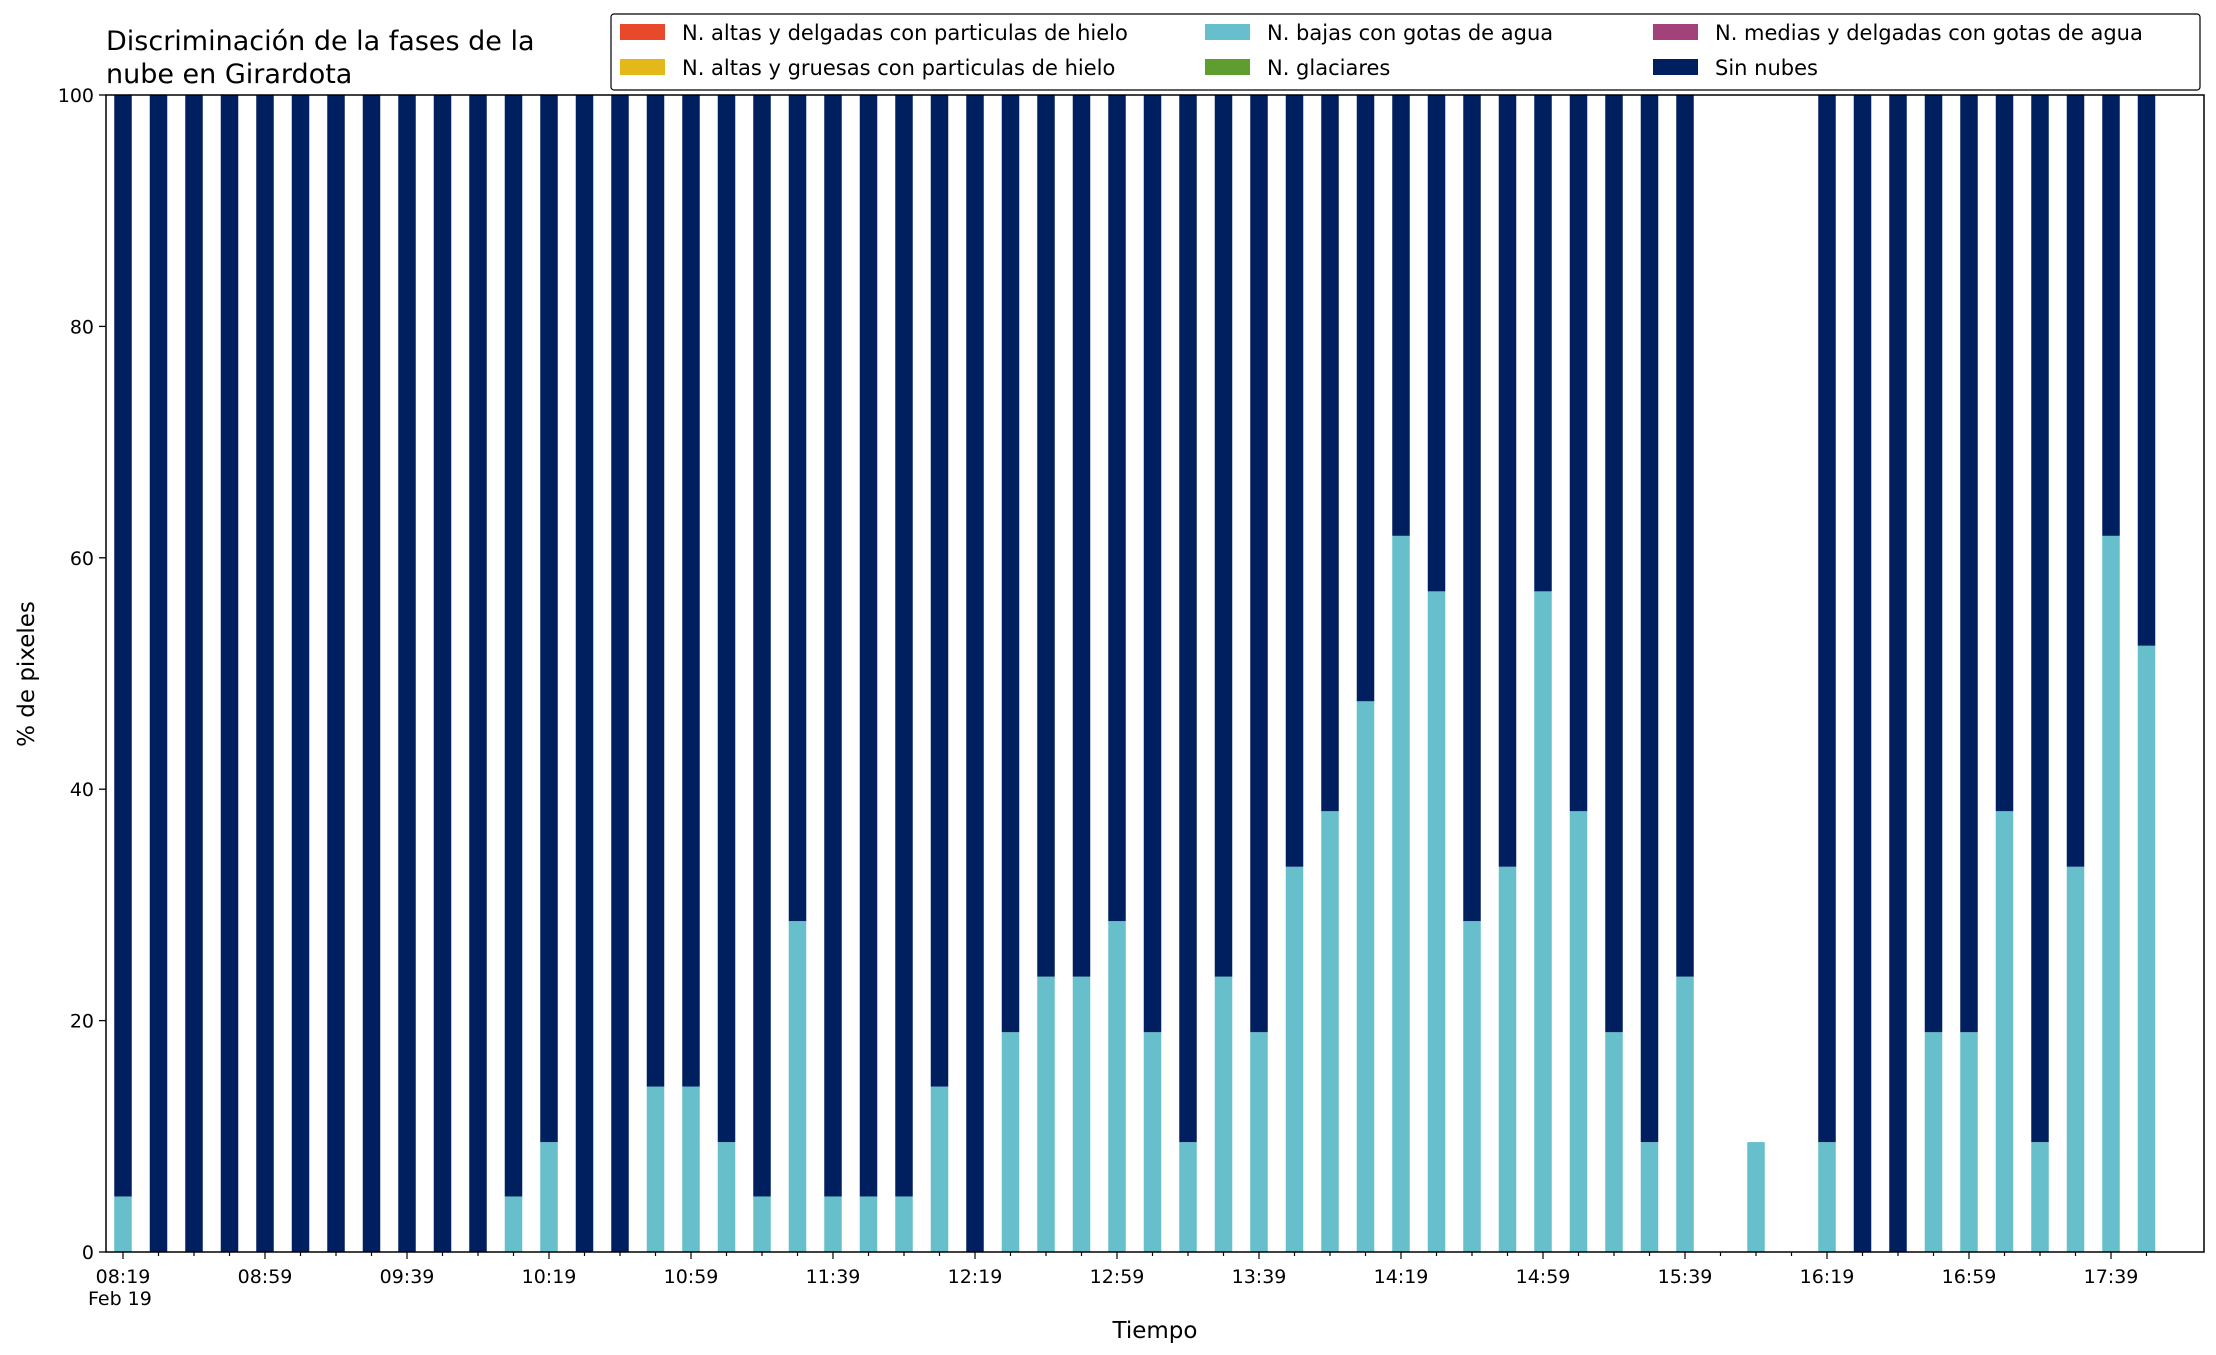 This screenshot has width=2216, height=1355. What do you see at coordinates (1188, 619) in the screenshot?
I see `bar-segment-series-5-13:19` at bounding box center [1188, 619].